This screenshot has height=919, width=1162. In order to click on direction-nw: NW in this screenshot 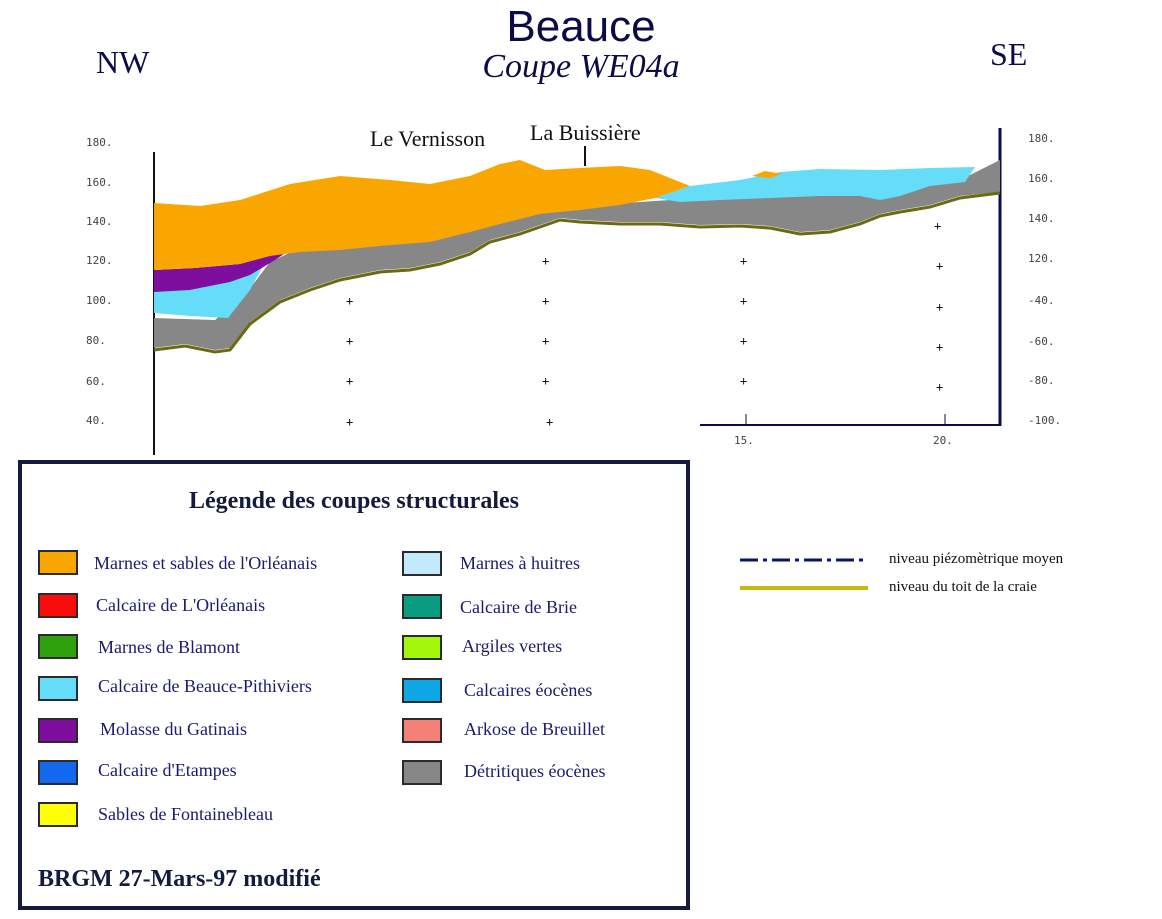, I will do `click(123, 62)`.